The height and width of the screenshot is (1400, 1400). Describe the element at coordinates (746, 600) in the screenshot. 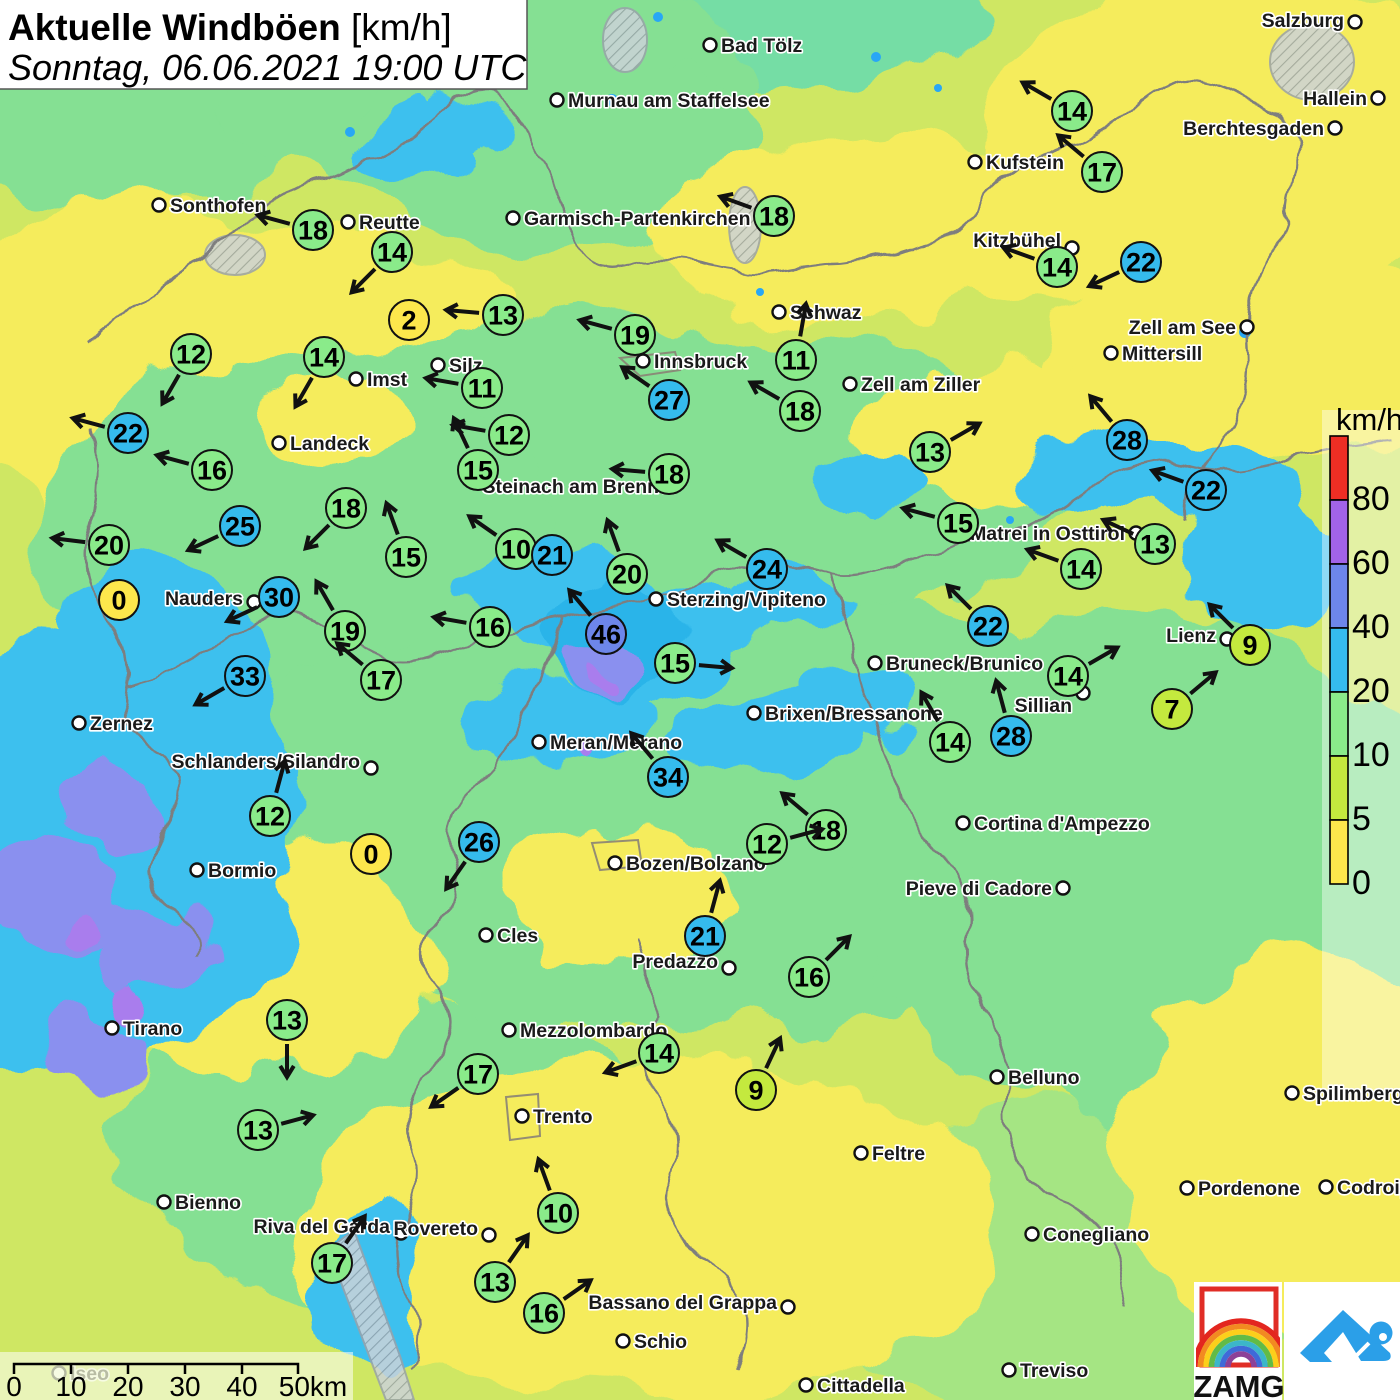

I see `city-name-label: Sterzing/Vipiteno` at that location.